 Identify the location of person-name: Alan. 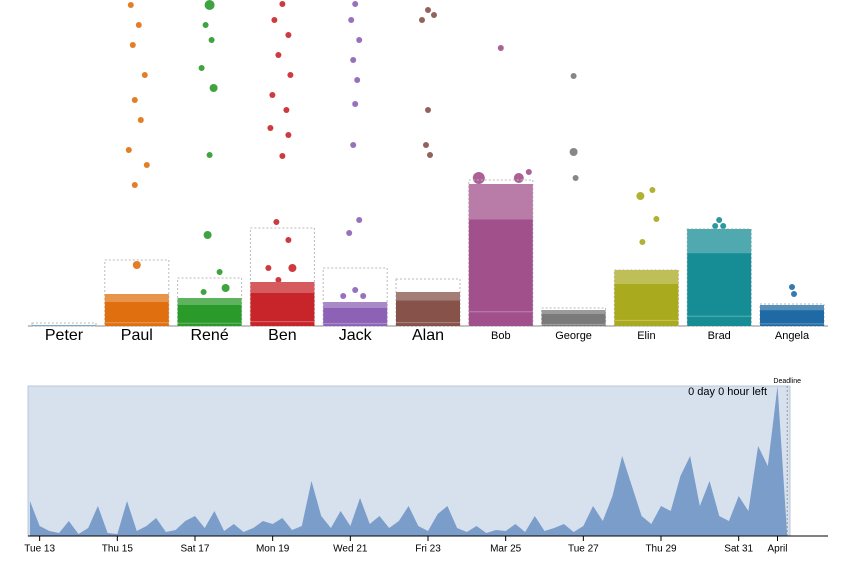
(428, 335).